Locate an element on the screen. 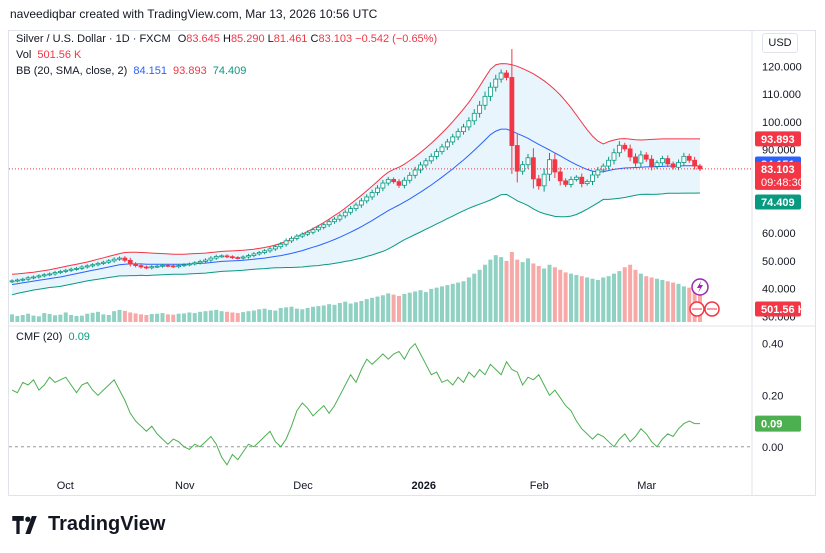 This screenshot has height=553, width=825. tradingview-logo: TradingView is located at coordinates (88, 524).